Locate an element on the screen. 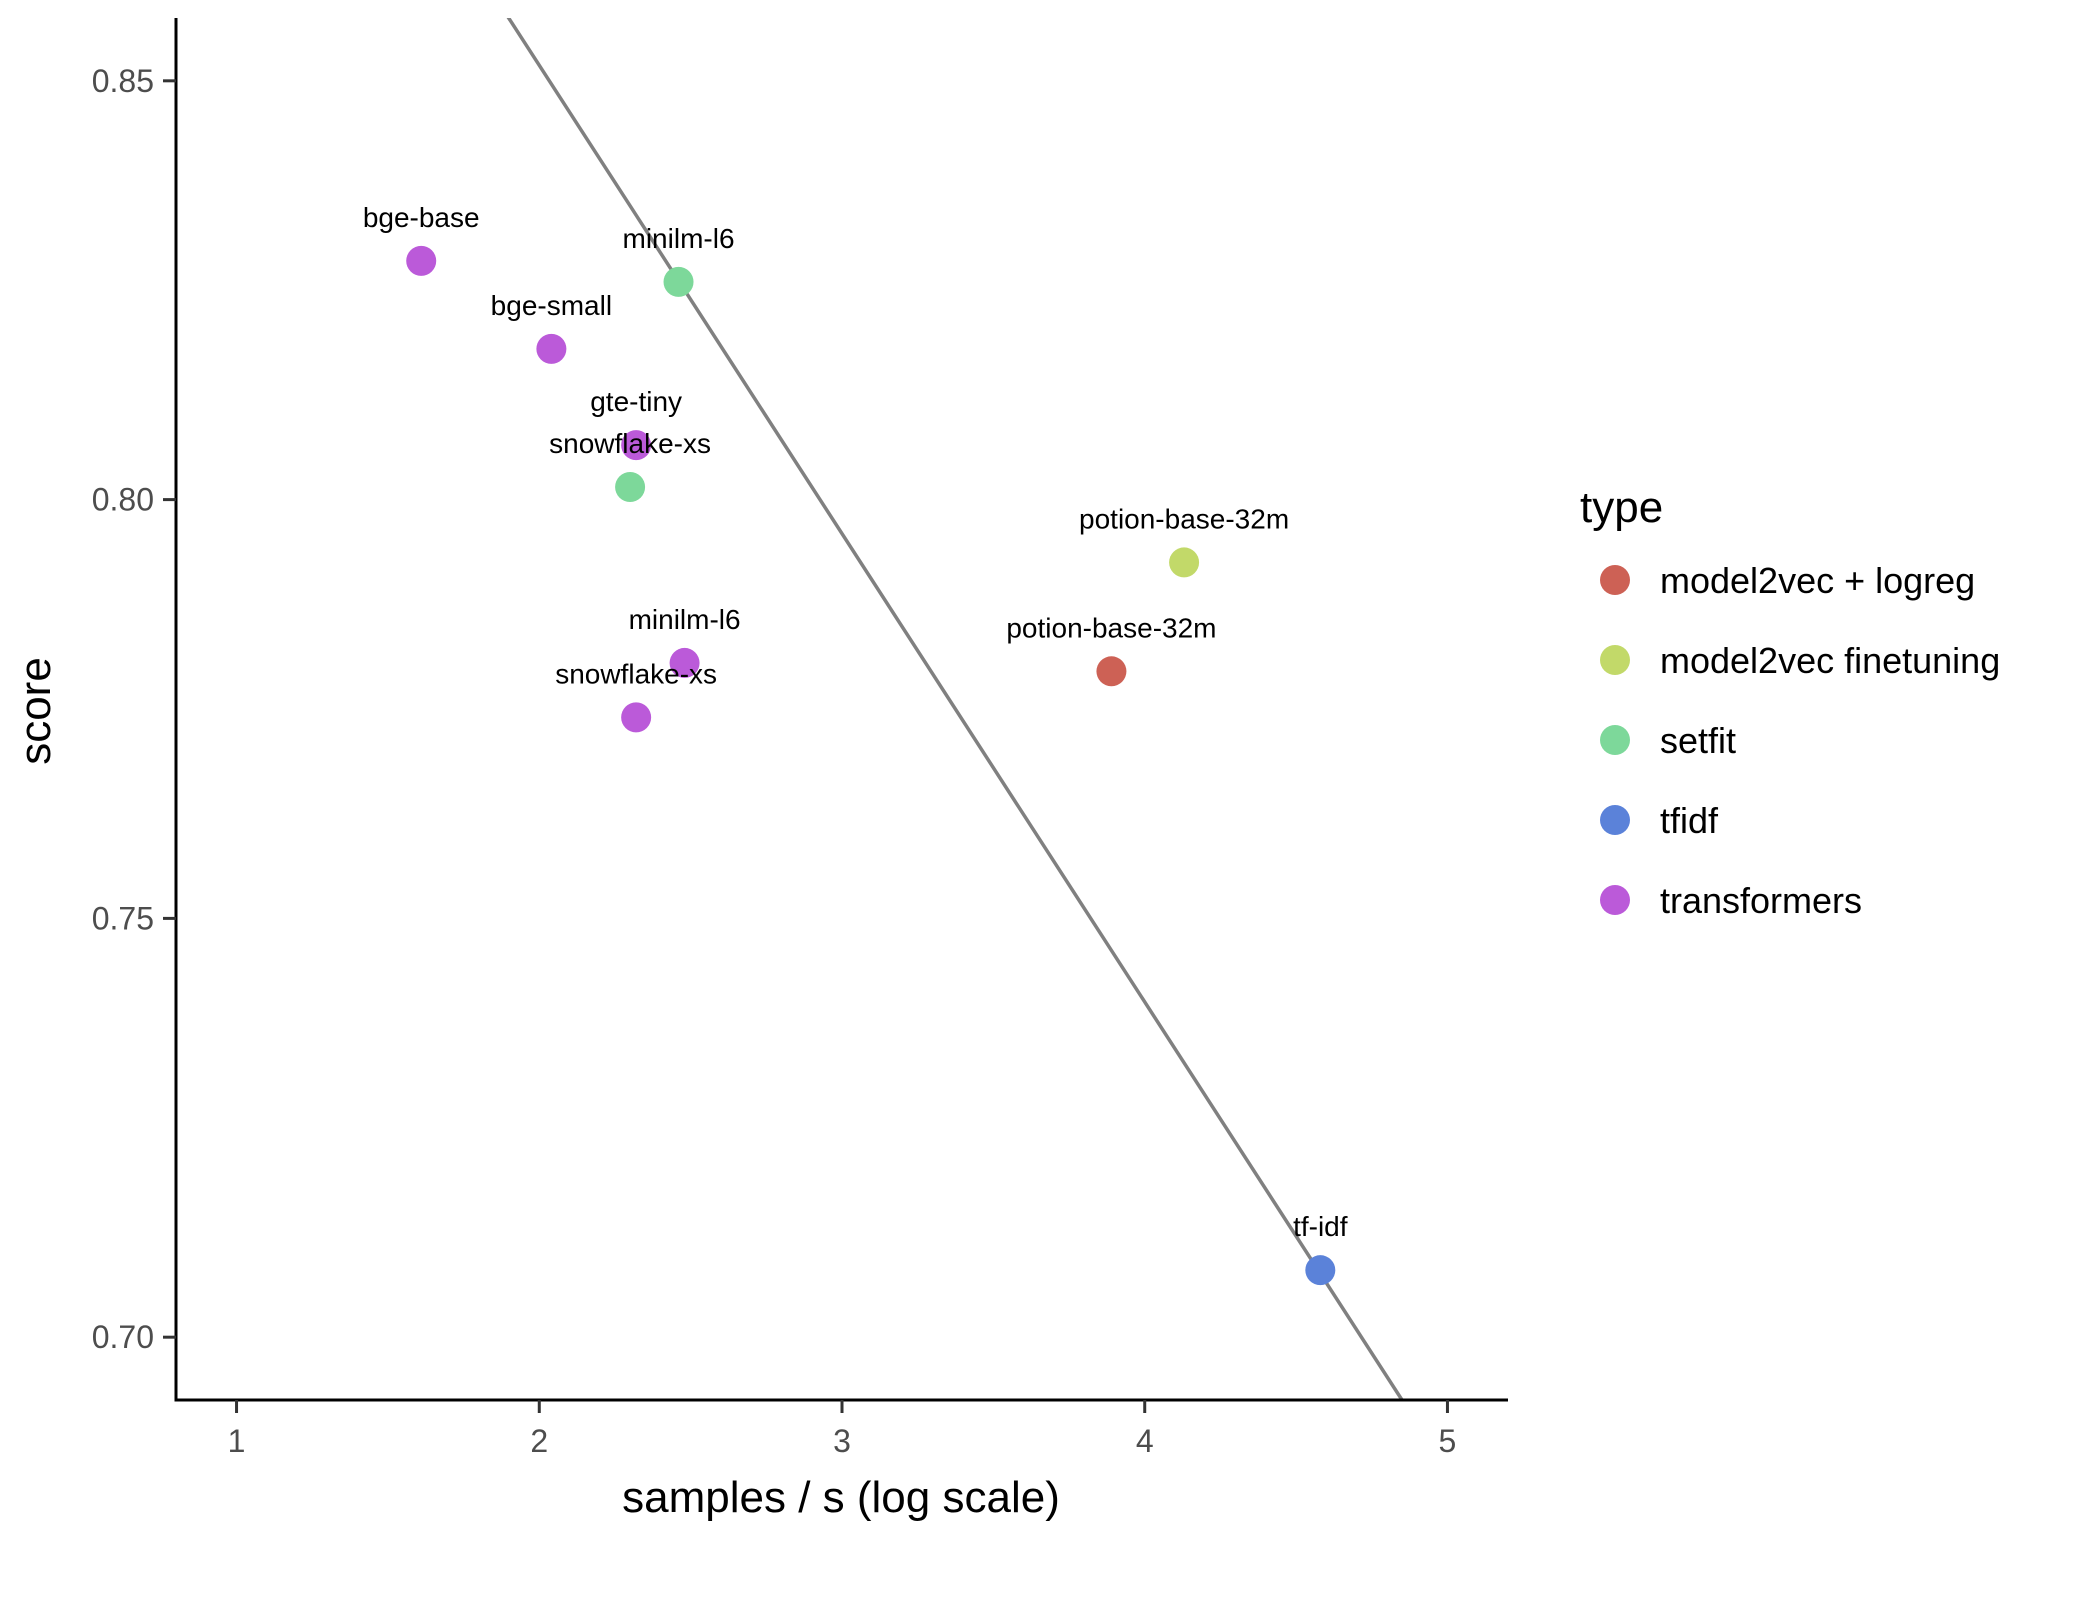 This screenshot has height=1608, width=2076. y-axis-title: score is located at coordinates (35, 711).